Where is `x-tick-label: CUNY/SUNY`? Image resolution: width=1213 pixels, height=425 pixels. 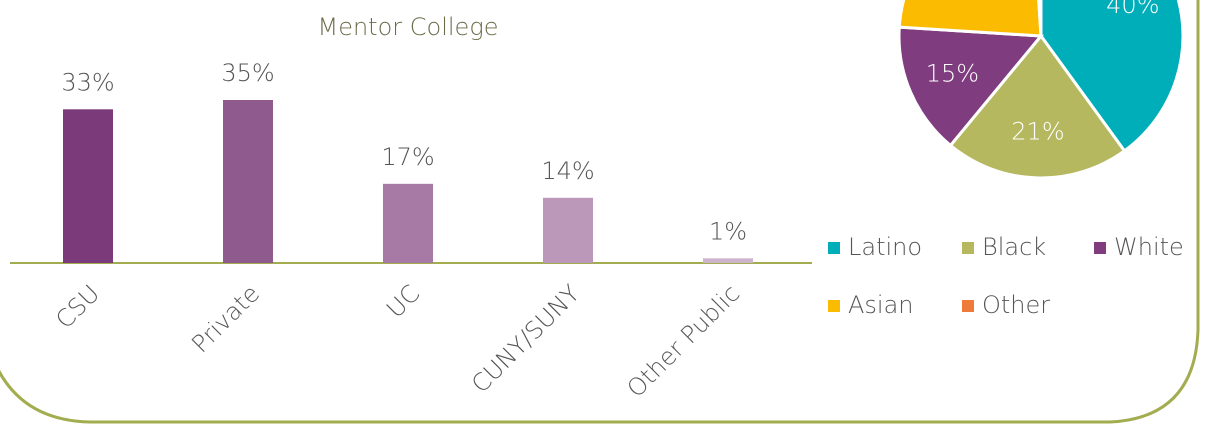
x-tick-label: CUNY/SUNY is located at coordinates (525, 338).